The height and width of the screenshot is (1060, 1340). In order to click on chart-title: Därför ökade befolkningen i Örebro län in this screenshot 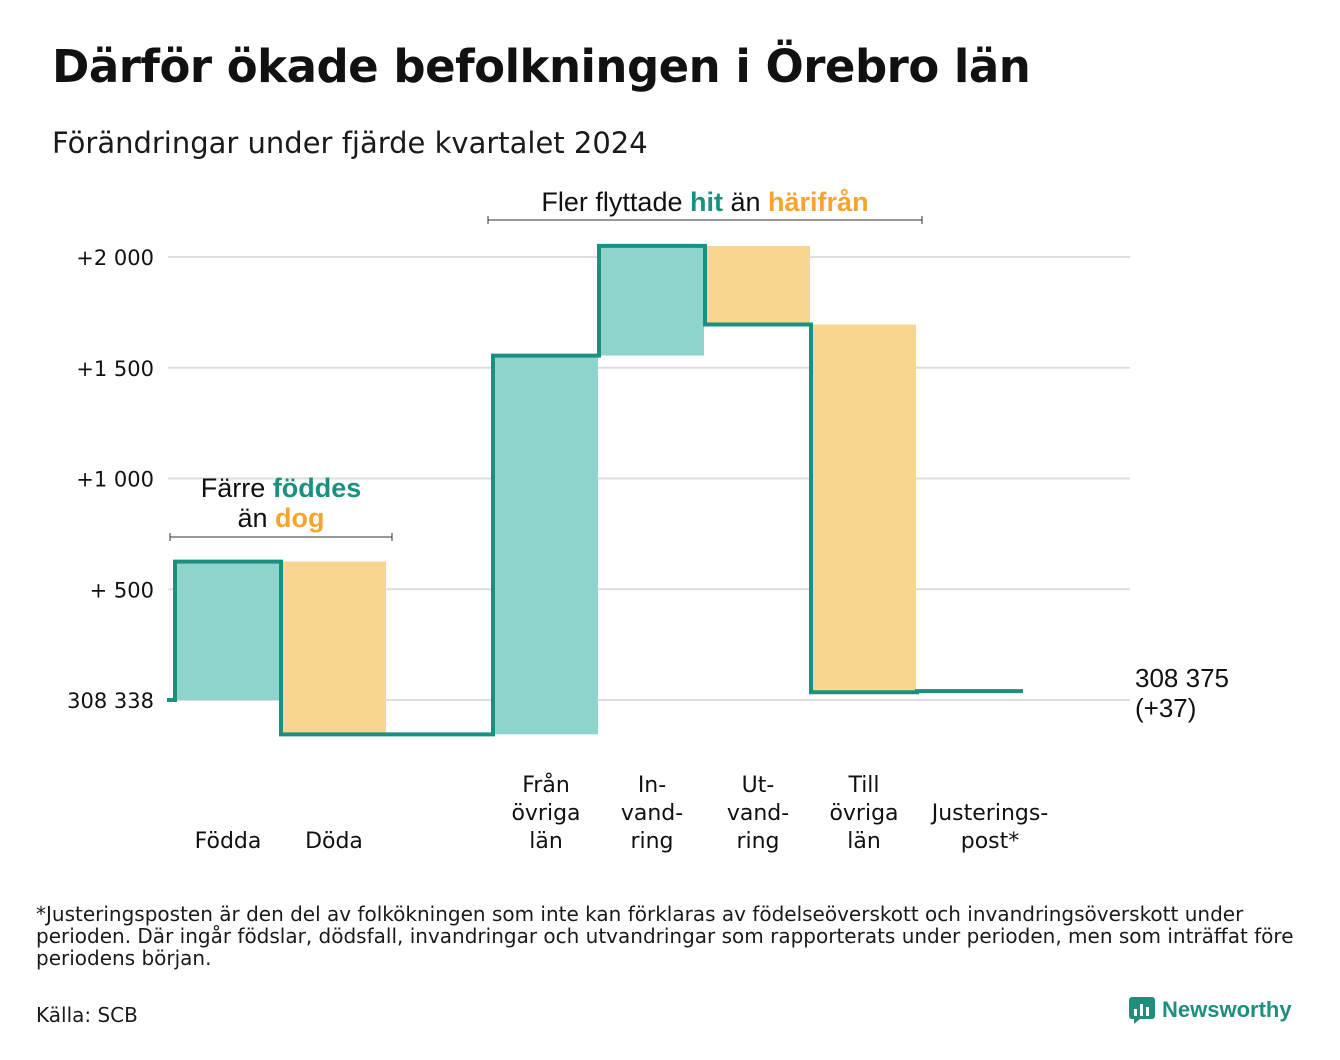, I will do `click(541, 66)`.